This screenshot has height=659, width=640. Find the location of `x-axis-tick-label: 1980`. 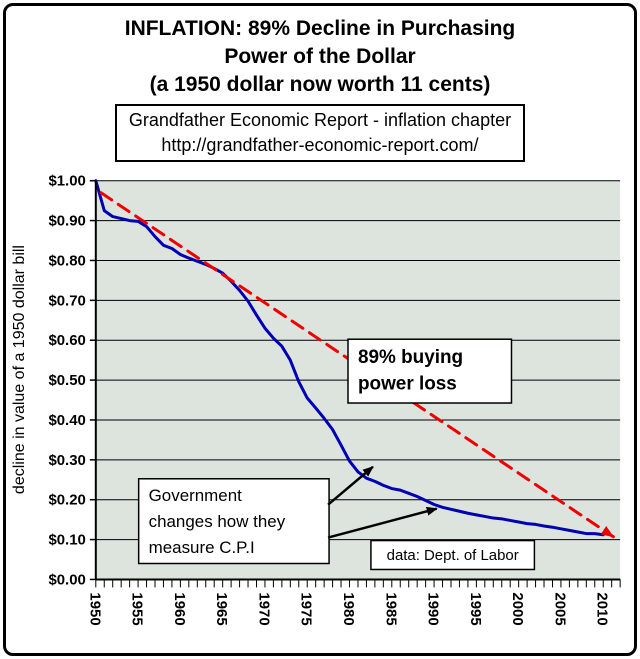

x-axis-tick-label: 1980 is located at coordinates (348, 608).